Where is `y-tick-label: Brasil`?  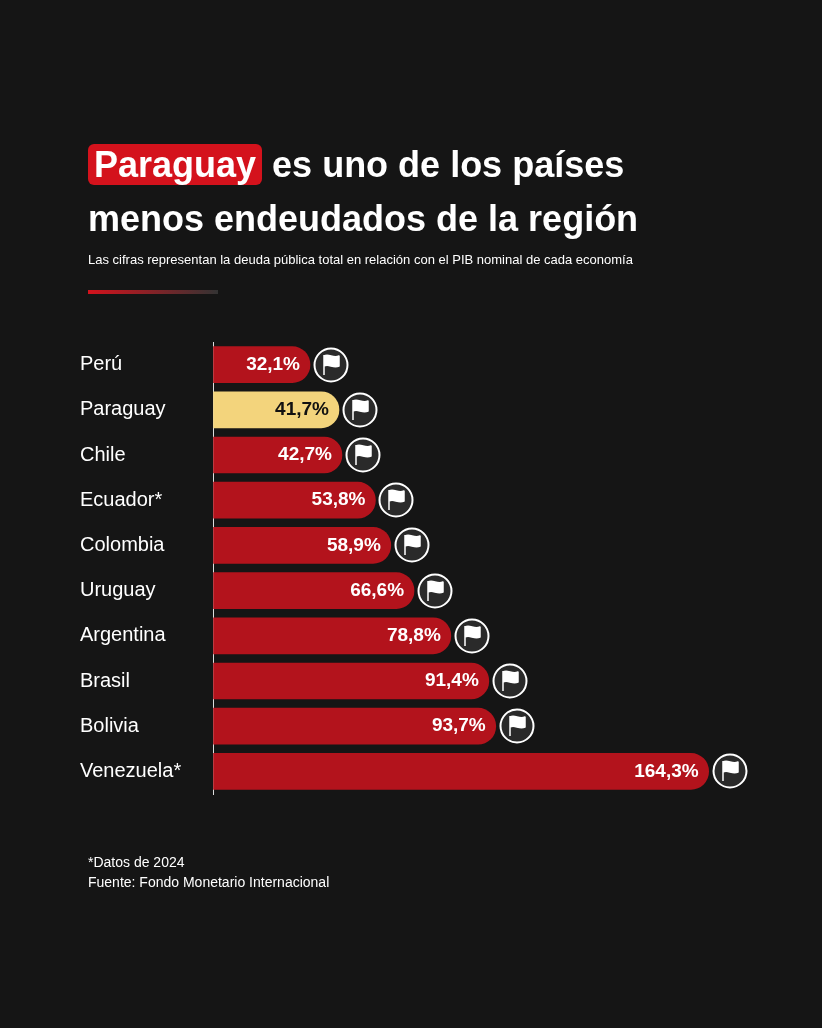 y-tick-label: Brasil is located at coordinates (105, 679).